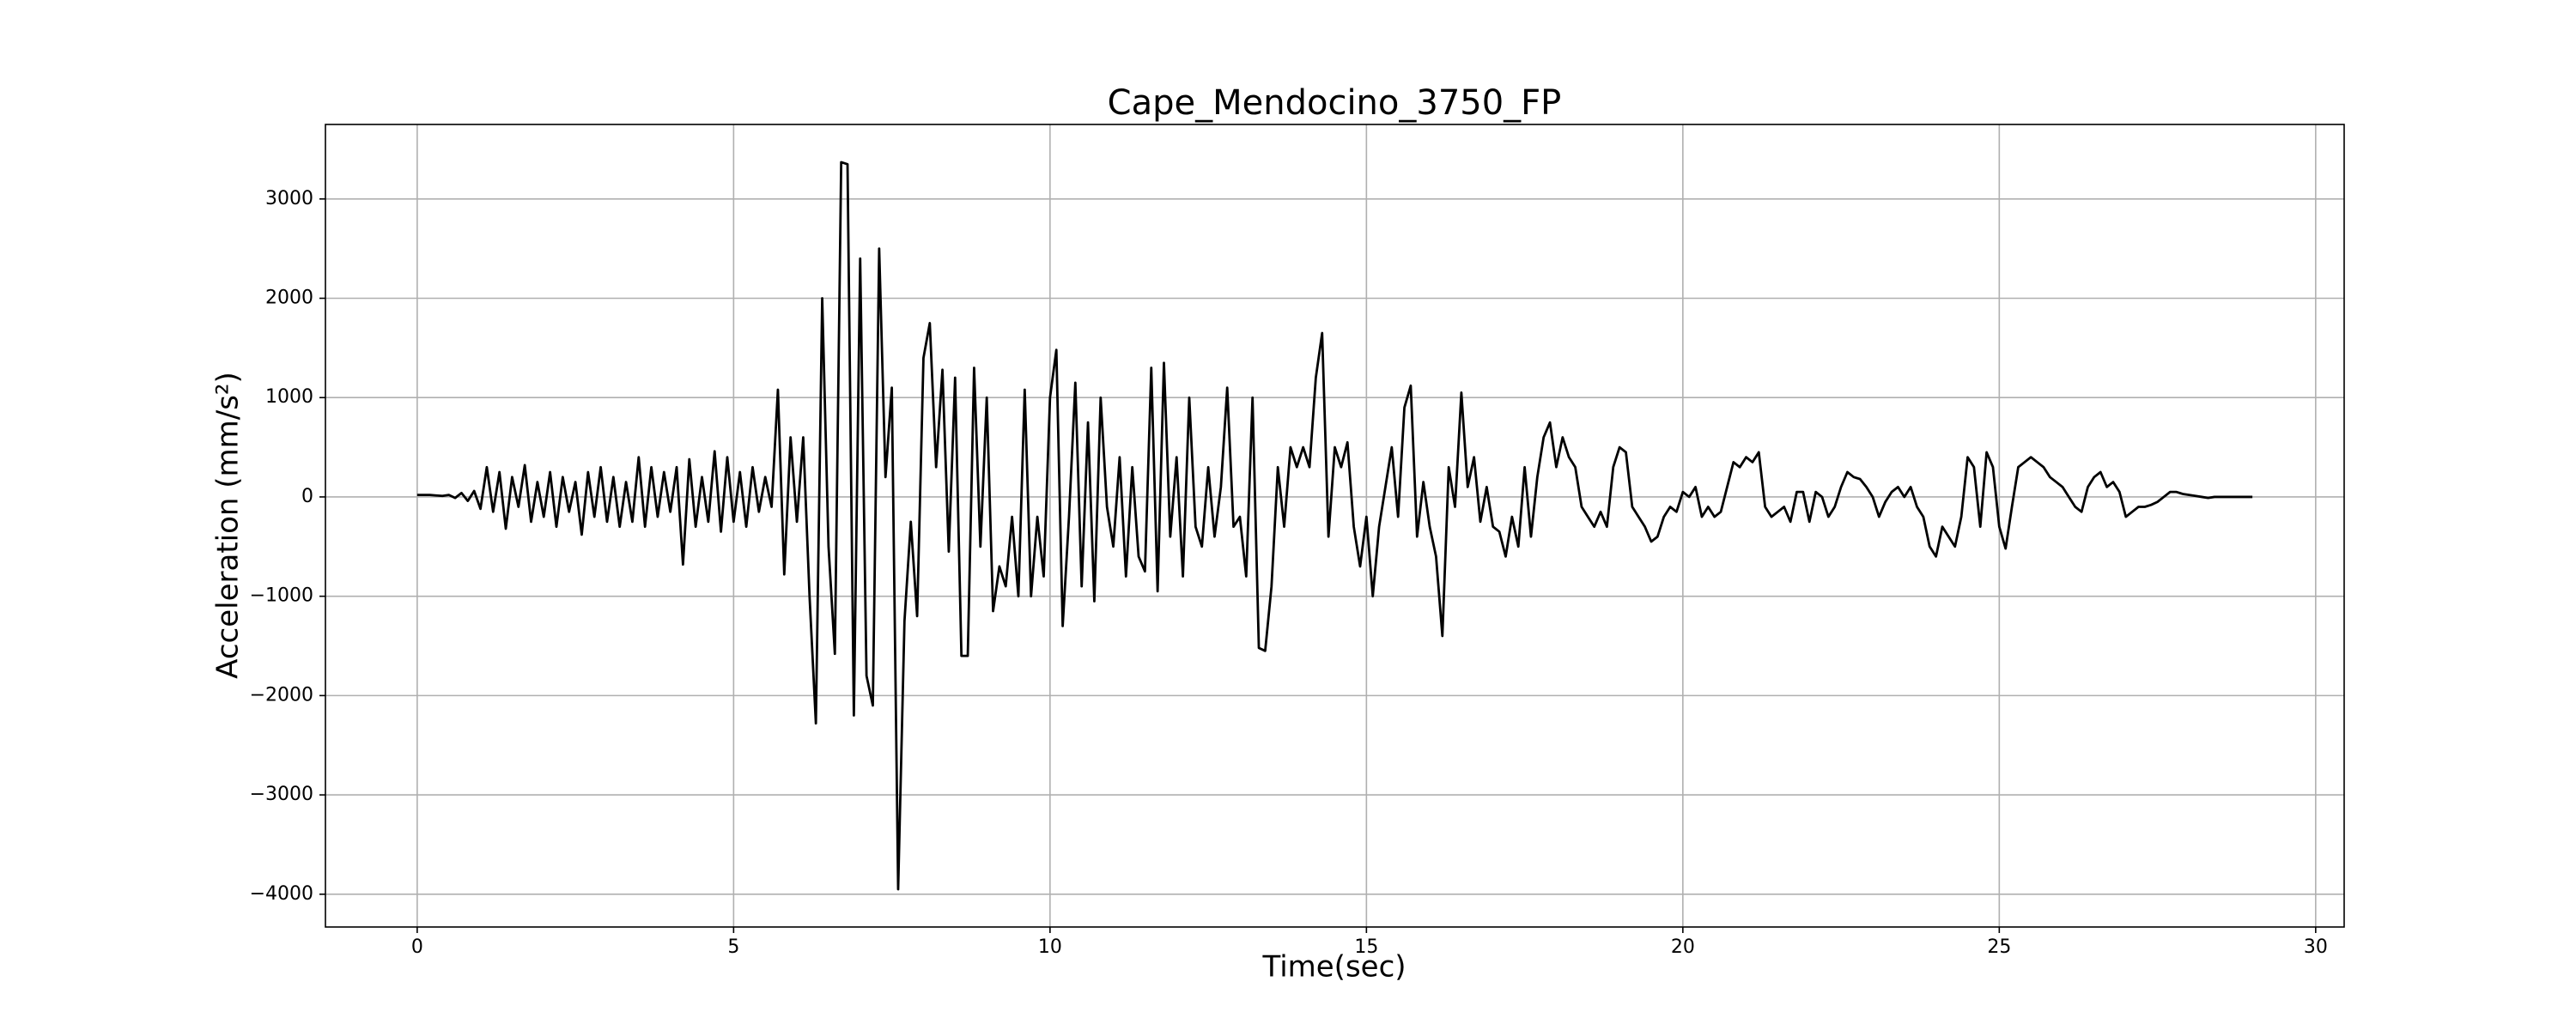 Image resolution: width=2576 pixels, height=1030 pixels. Describe the element at coordinates (1050, 947) in the screenshot. I see `x-tick-label: 10` at that location.